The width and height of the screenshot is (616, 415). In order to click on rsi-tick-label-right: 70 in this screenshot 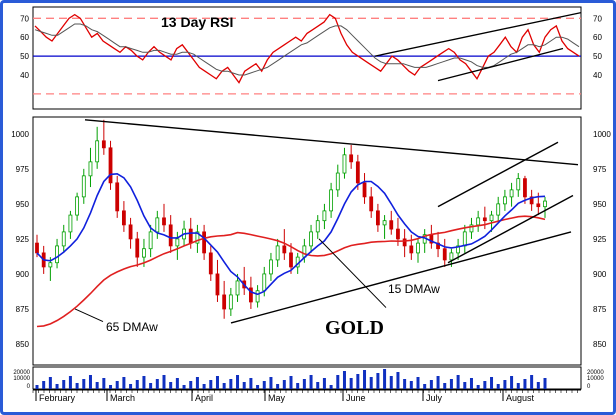, I will do `click(597, 18)`.